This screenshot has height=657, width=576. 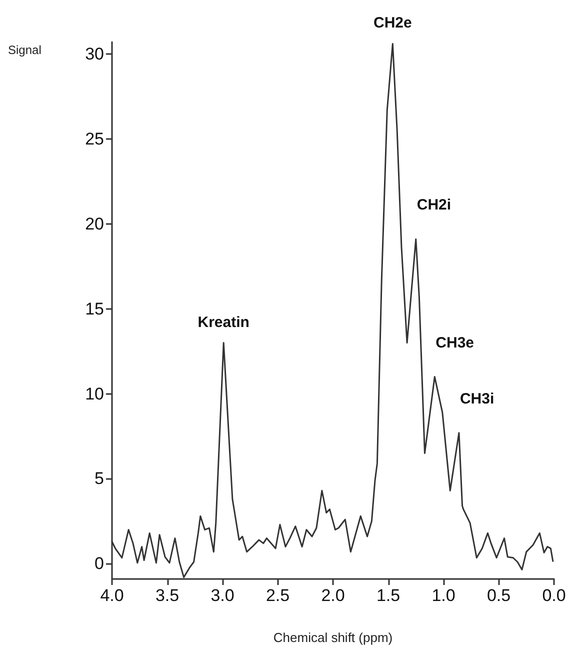 I want to click on x-tick-label: 0.5, so click(x=498, y=595).